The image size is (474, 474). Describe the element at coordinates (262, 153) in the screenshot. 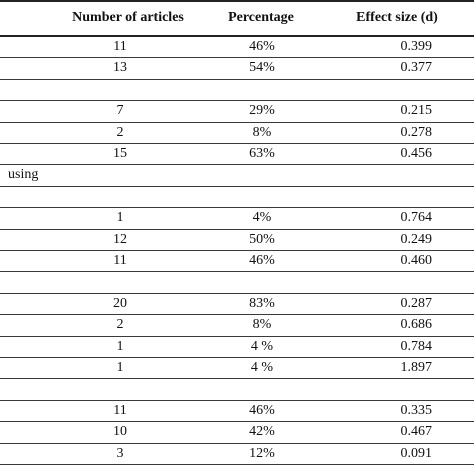

I see `cell-percentage: 63%` at that location.